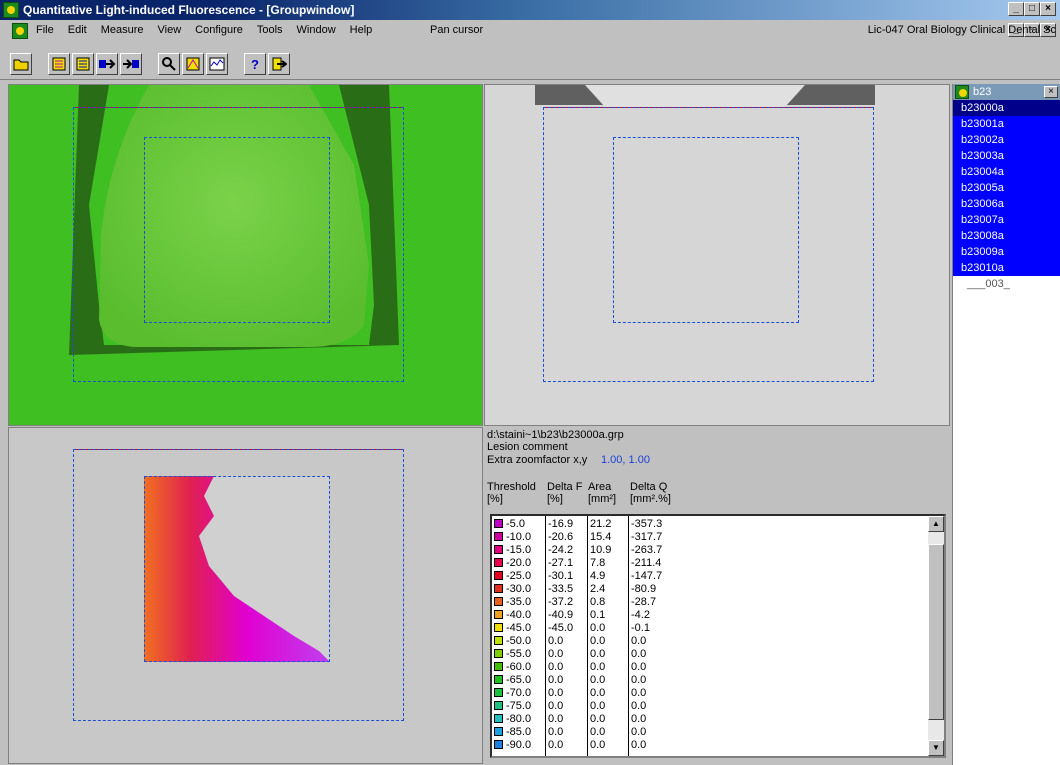 The height and width of the screenshot is (765, 1060). What do you see at coordinates (711, 524) in the screenshot?
I see `table-row: -5.0 -16.9 21.2 -357.3` at bounding box center [711, 524].